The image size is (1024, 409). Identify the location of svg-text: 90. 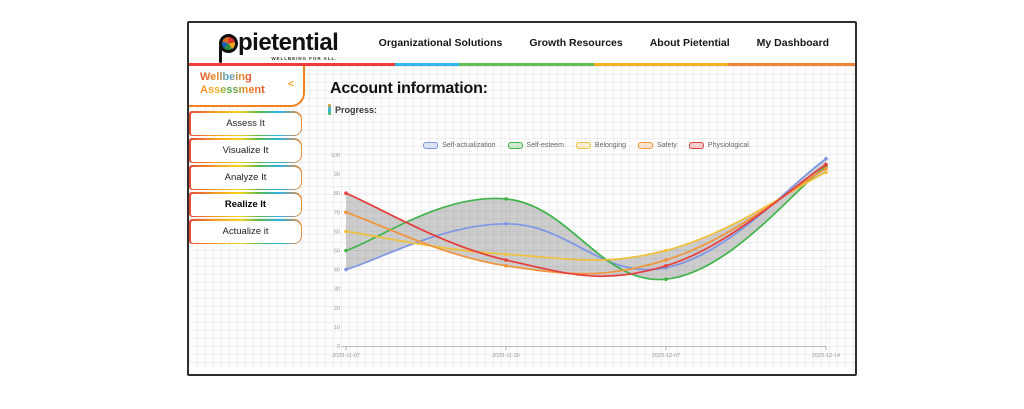
(337, 175).